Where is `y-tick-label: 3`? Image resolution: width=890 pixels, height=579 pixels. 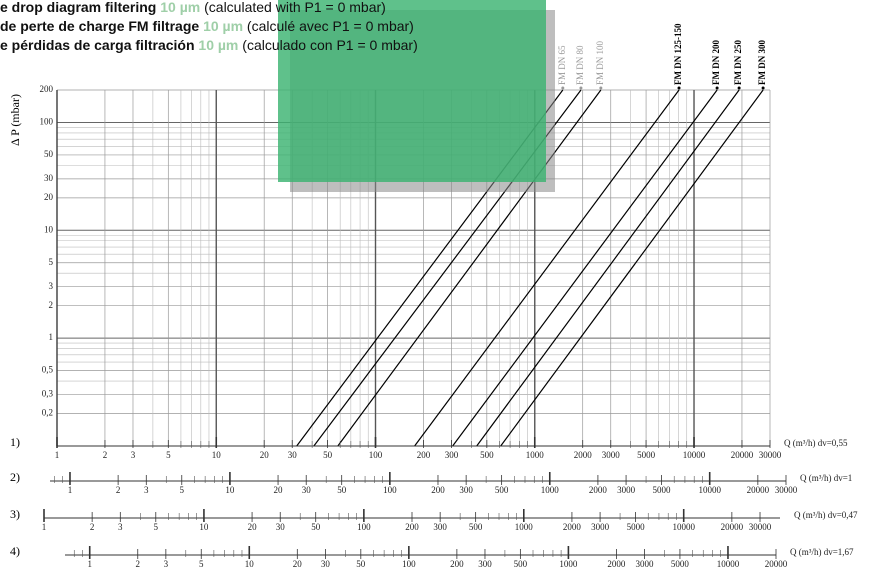
y-tick-label: 3 is located at coordinates (51, 286).